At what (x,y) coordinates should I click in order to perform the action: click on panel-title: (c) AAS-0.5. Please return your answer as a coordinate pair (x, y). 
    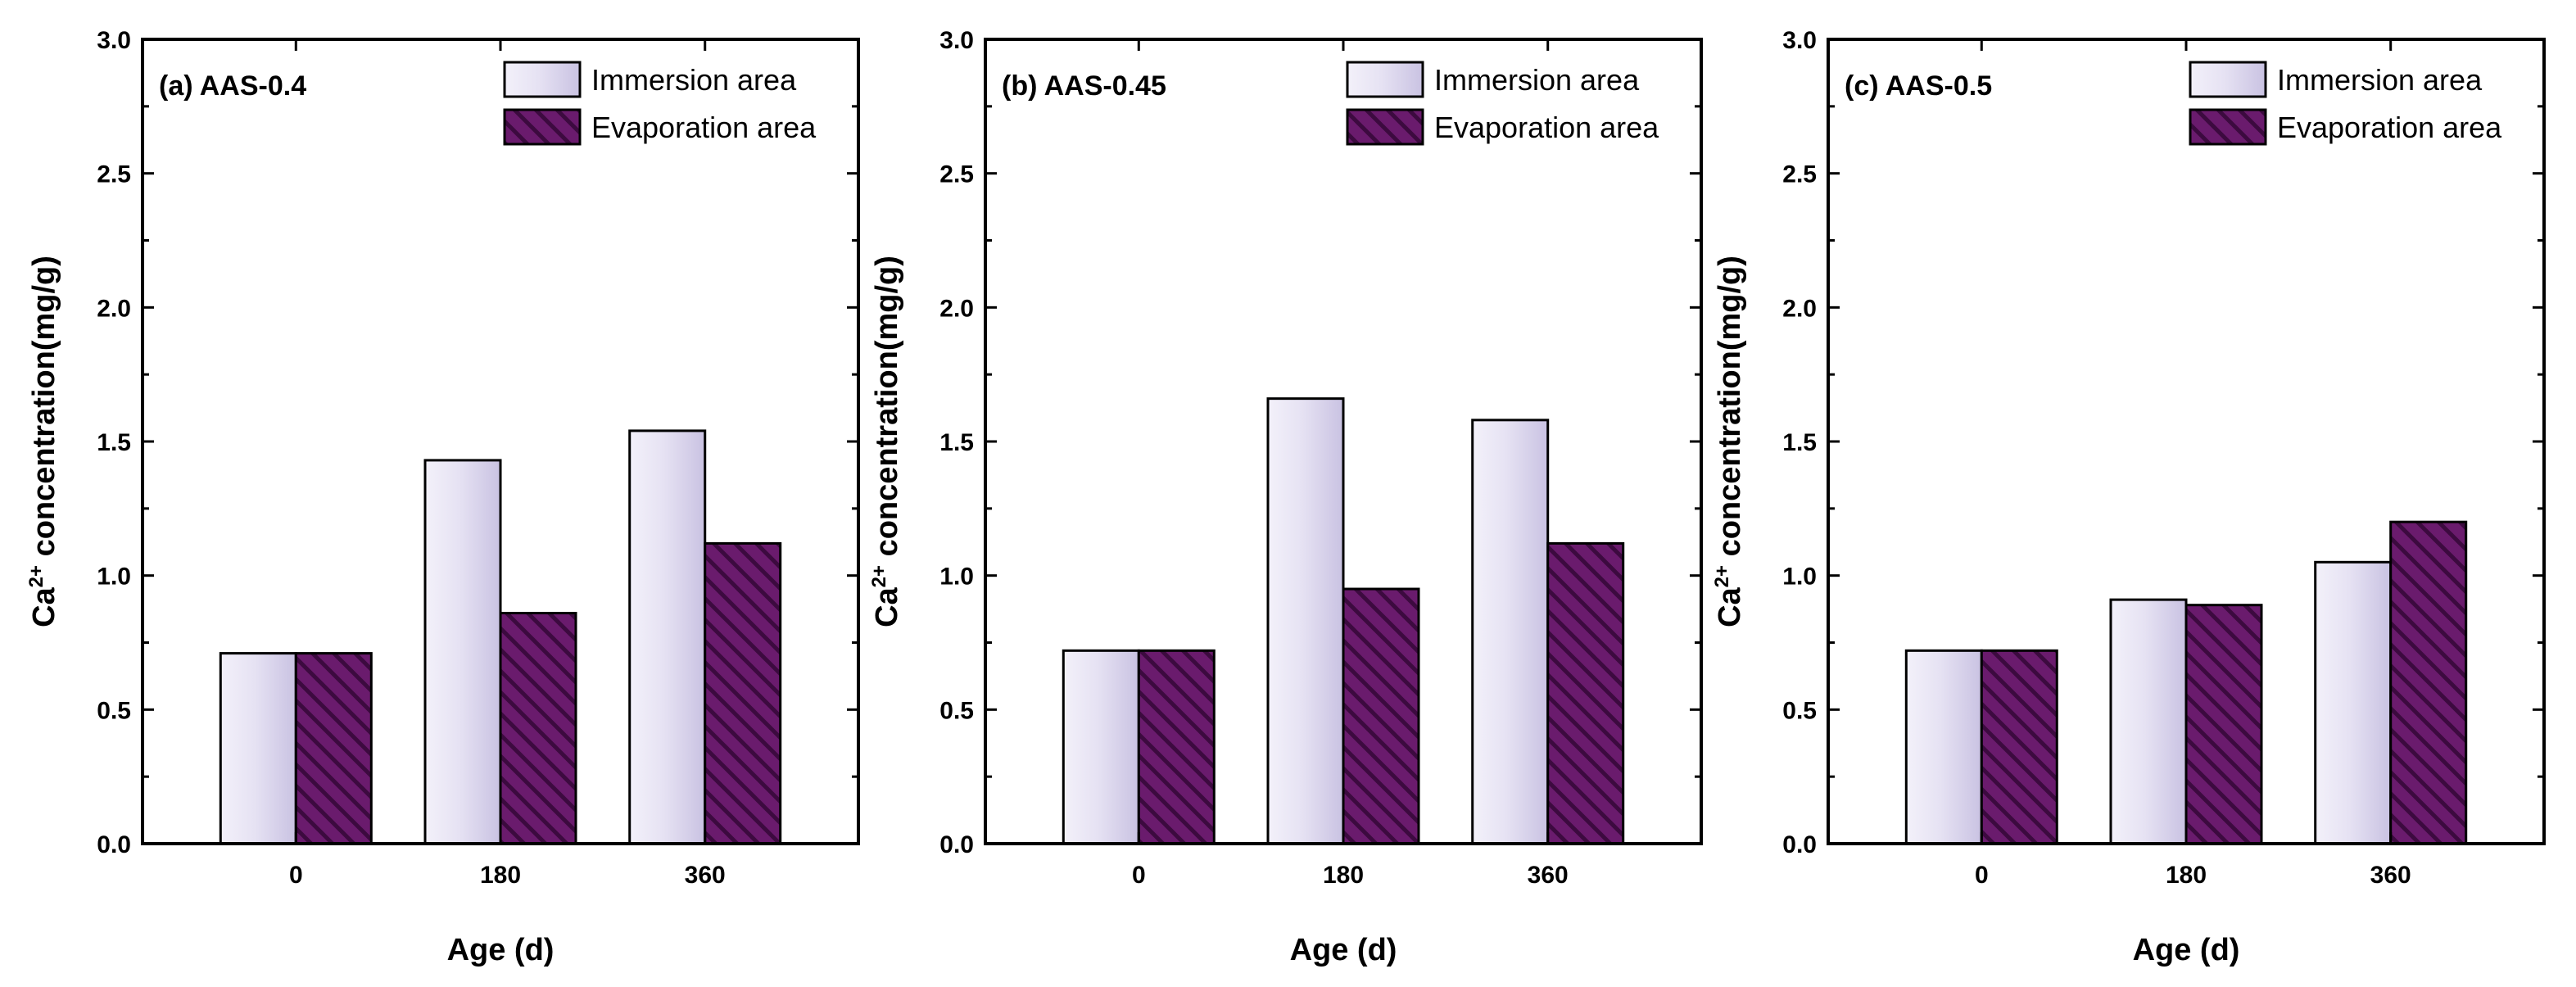
    Looking at the image, I should click on (1918, 86).